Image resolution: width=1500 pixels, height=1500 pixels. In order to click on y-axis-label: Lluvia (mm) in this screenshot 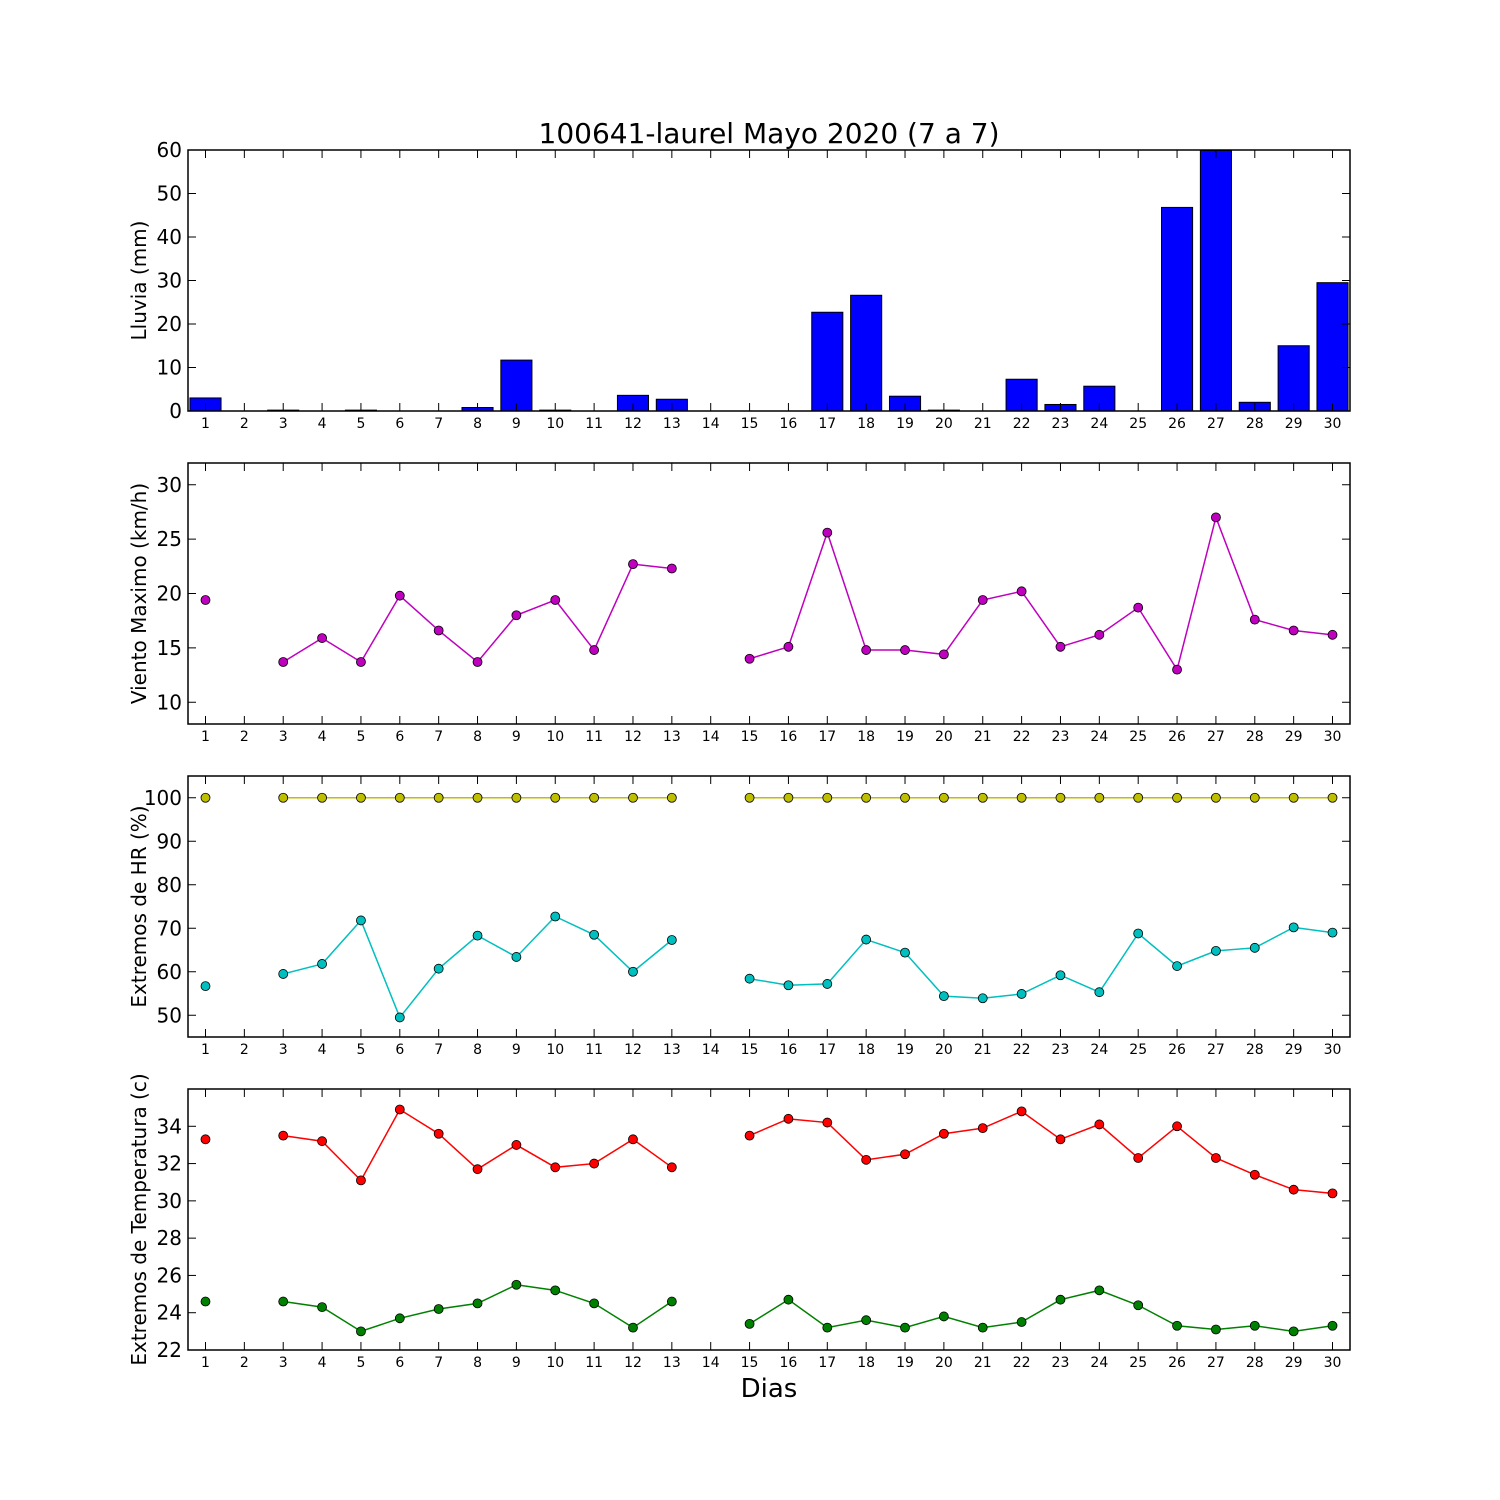, I will do `click(139, 281)`.